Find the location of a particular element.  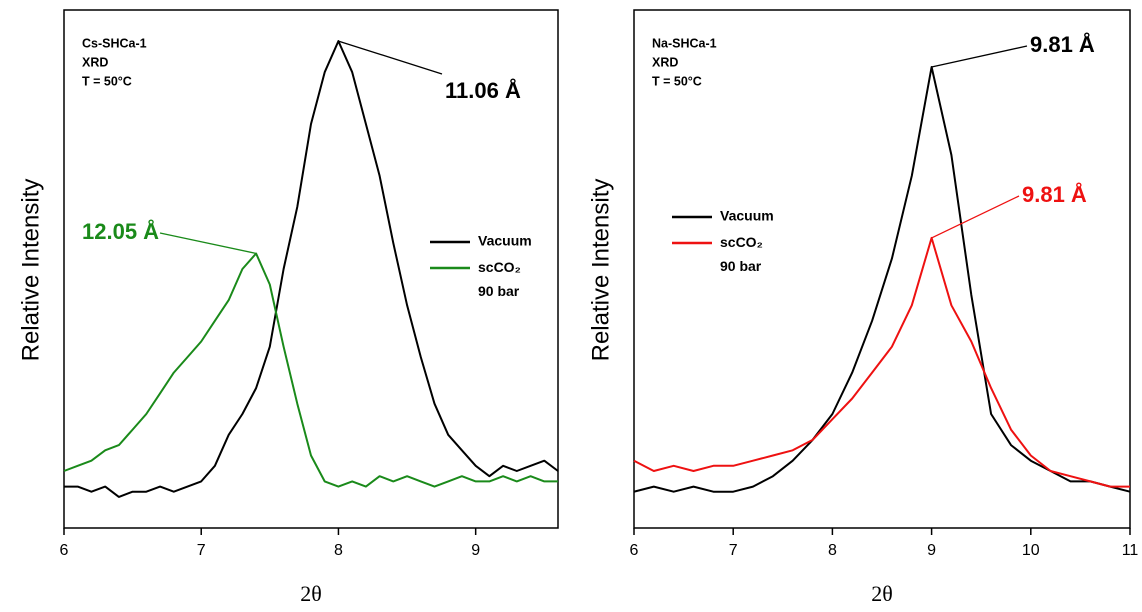

annotation-label: 11.06 Å is located at coordinates (483, 90).